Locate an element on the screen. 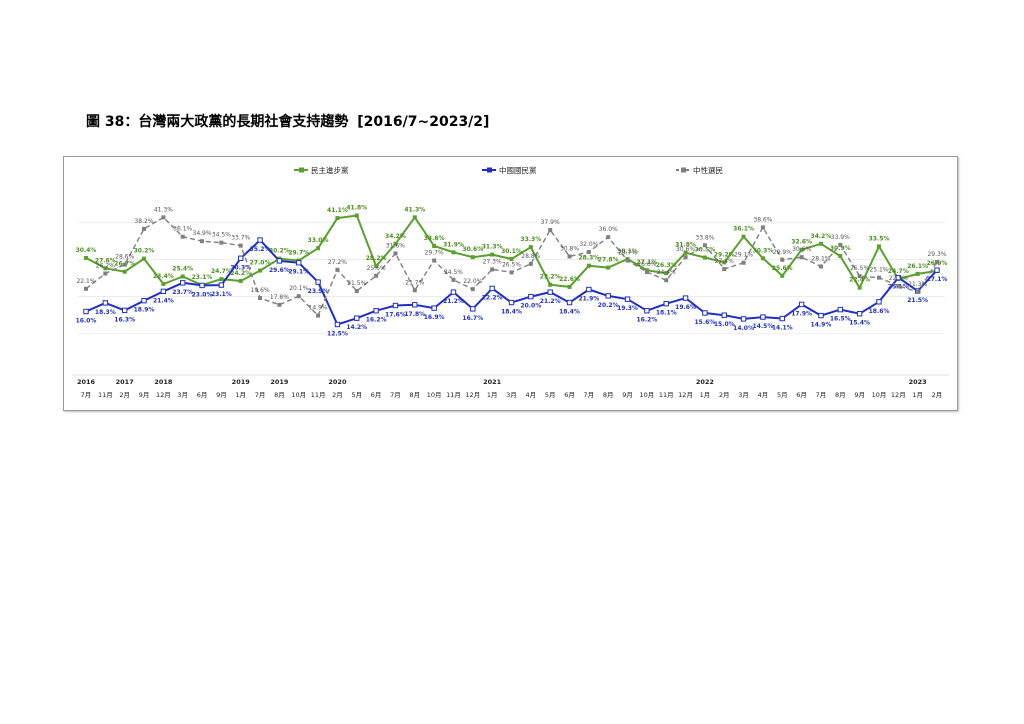  data-label: 22.9% is located at coordinates (898, 278).